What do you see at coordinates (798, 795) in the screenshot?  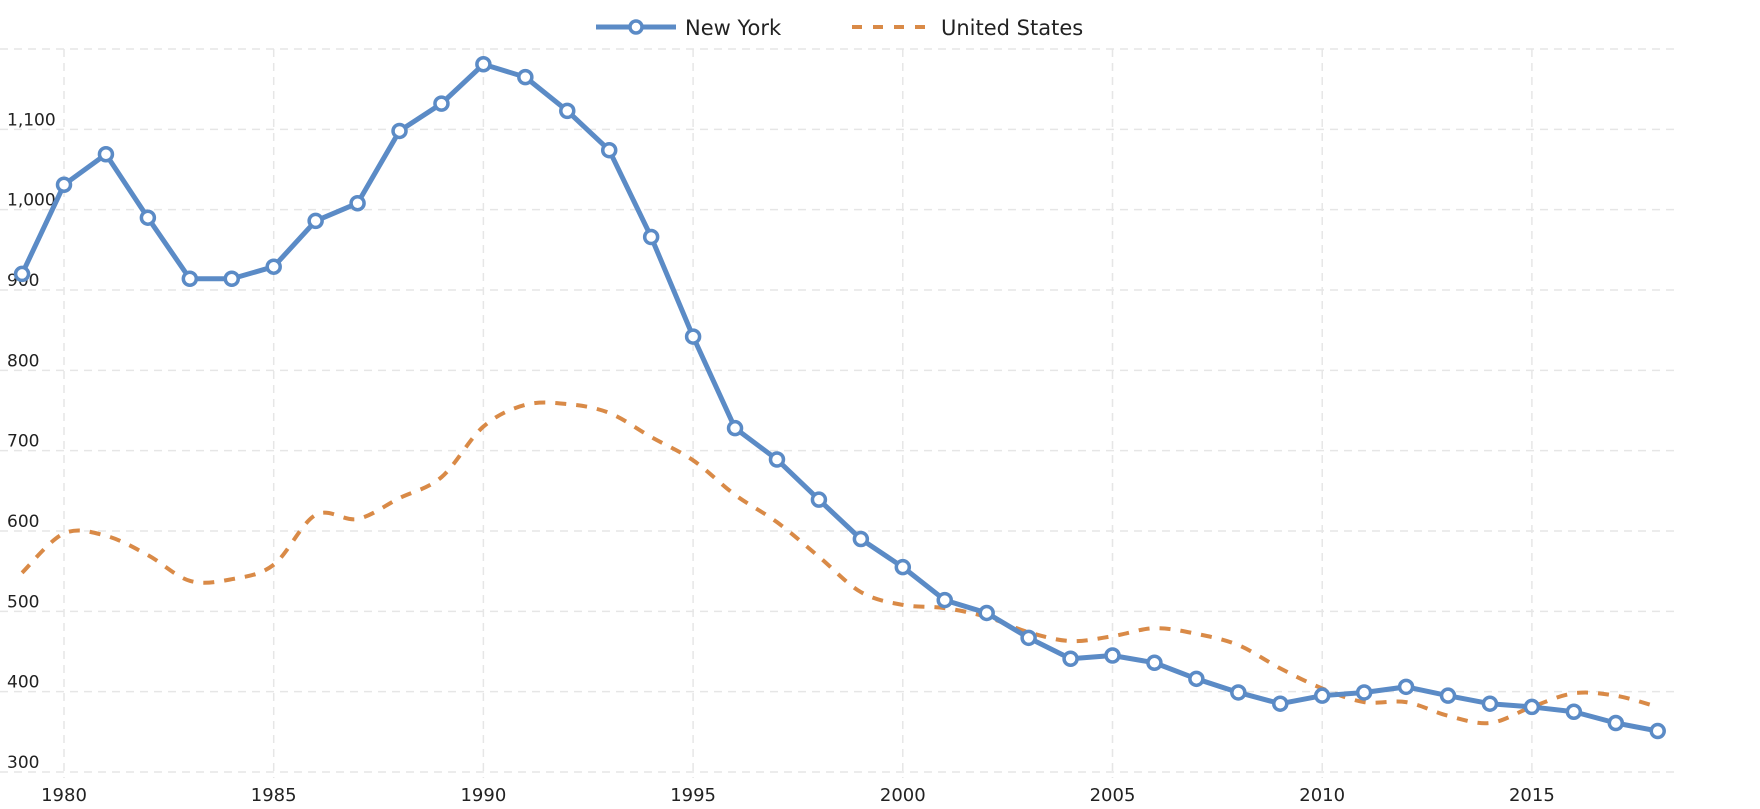 I see `x-axis: 1980 1985 1990 1995 2000 2005 2010 2015` at bounding box center [798, 795].